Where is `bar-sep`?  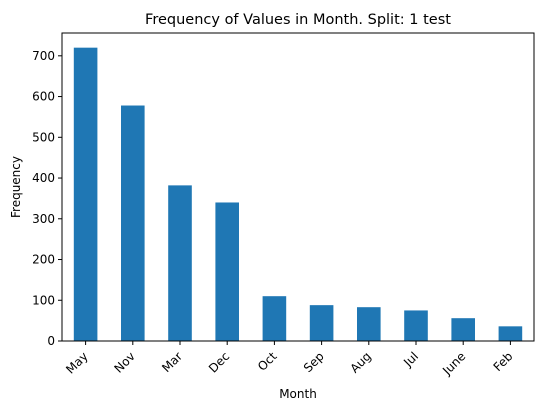 bar-sep is located at coordinates (321, 323).